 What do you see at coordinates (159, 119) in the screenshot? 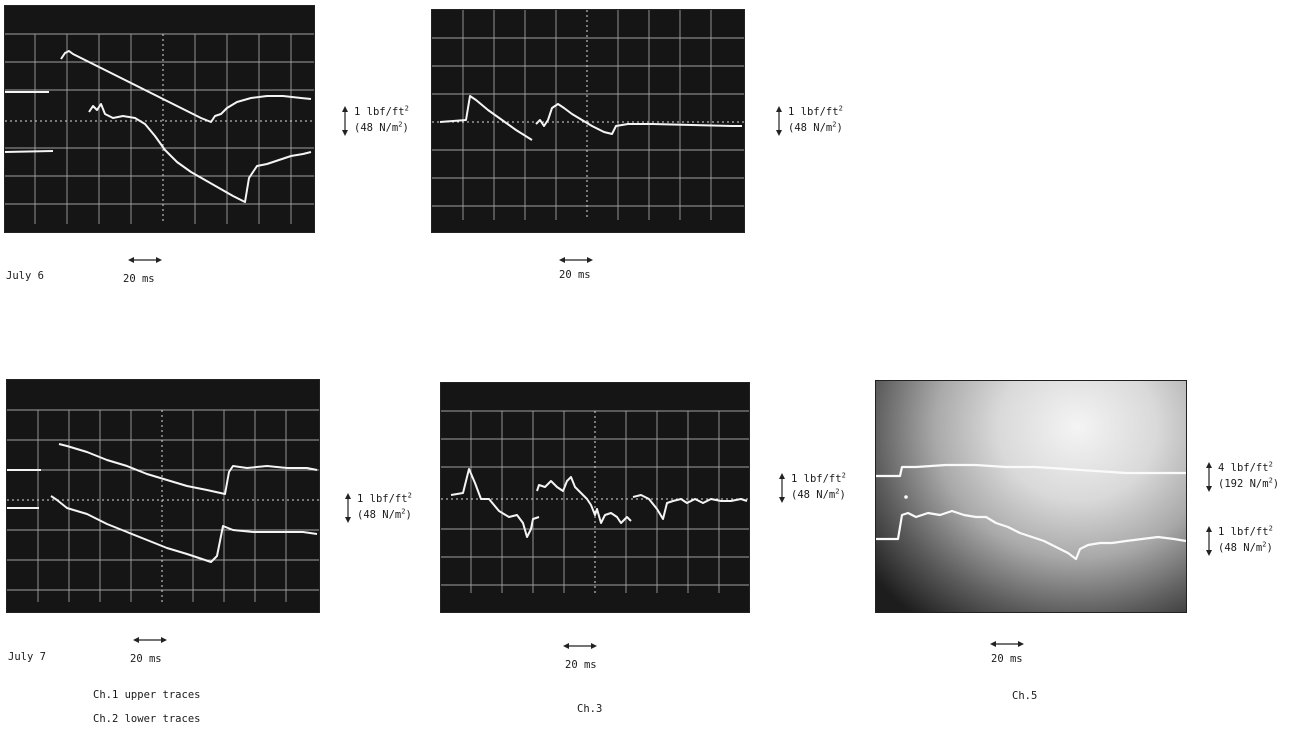
I see `oscilloscope-trace-july6-ch1-ch2` at bounding box center [159, 119].